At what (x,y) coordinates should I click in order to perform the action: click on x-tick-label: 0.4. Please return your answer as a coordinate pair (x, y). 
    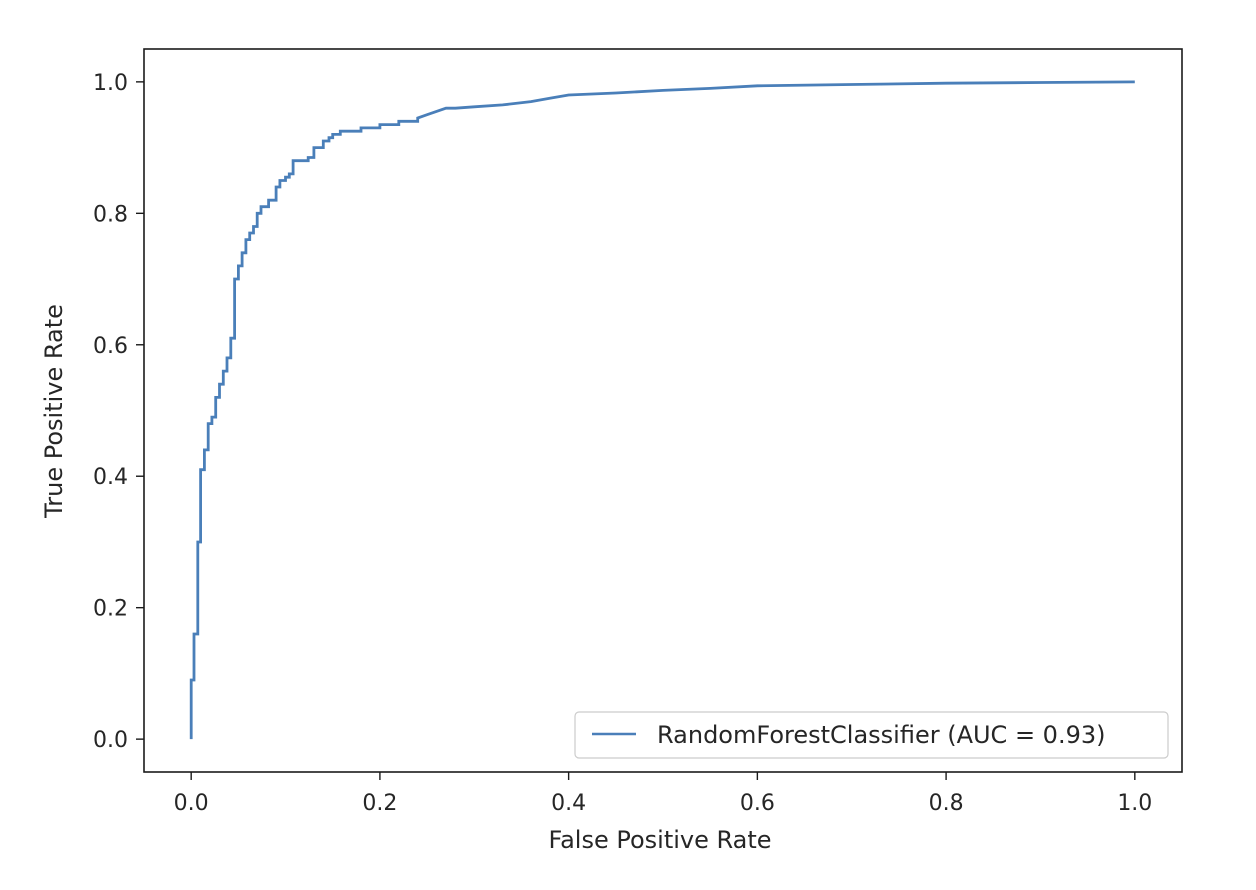
    Looking at the image, I should click on (568, 803).